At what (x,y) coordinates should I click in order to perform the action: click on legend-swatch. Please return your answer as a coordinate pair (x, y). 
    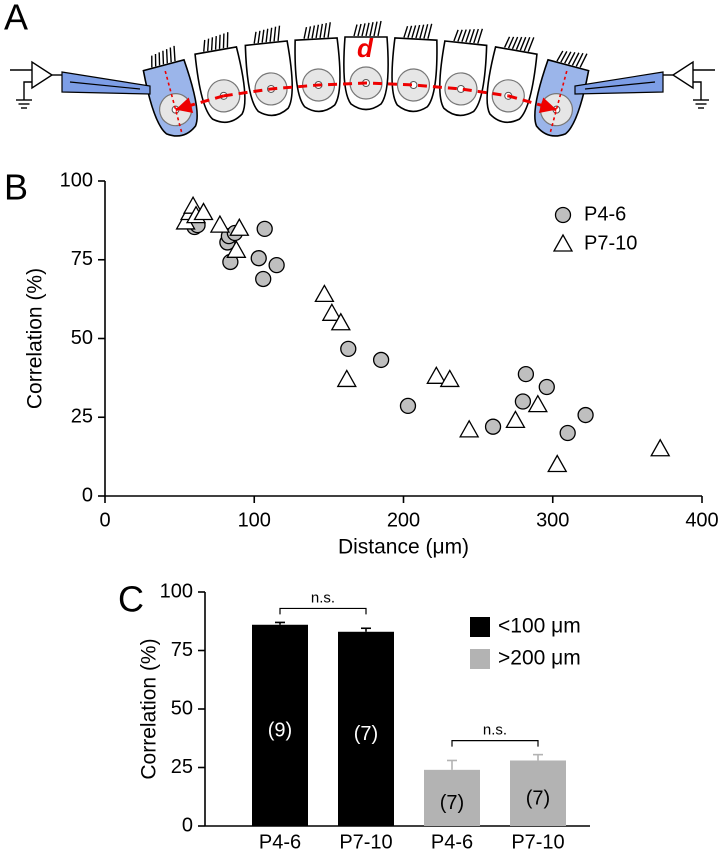
    Looking at the image, I should click on (480, 659).